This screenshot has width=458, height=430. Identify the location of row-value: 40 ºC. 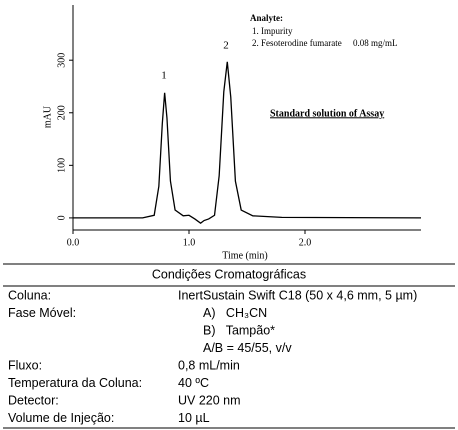
(193, 383).